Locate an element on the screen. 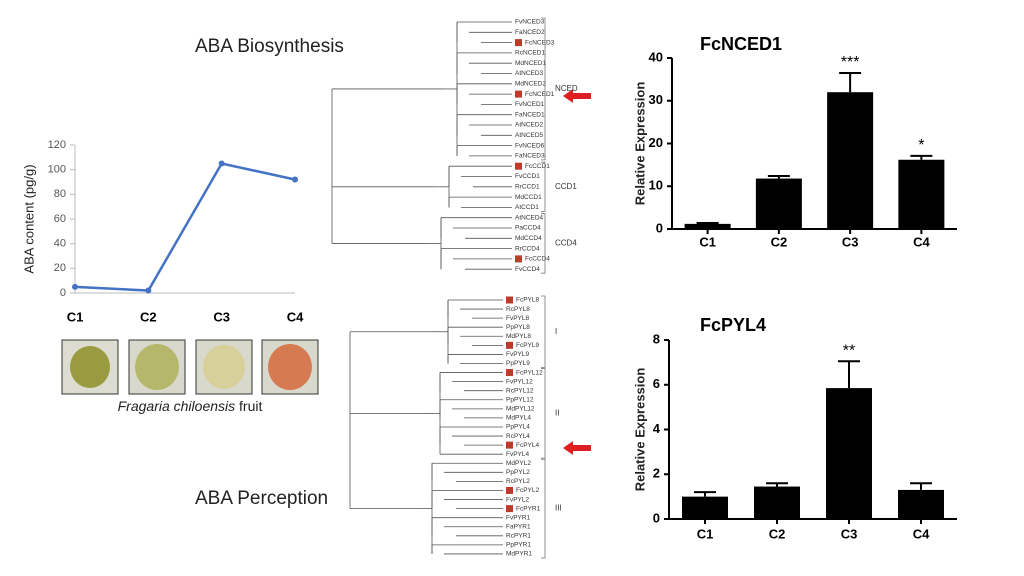 This screenshot has width=1024, height=576. caption: Fragaria chiloensis fruit is located at coordinates (190, 406).